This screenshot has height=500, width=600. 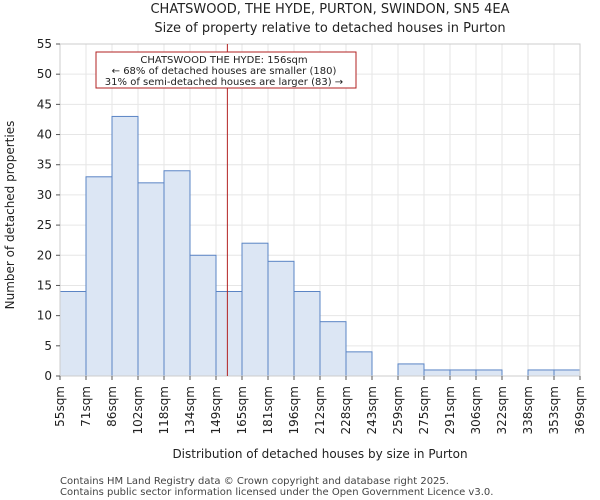 What do you see at coordinates (44, 316) in the screenshot?
I see `y-tick-label: 10` at bounding box center [44, 316].